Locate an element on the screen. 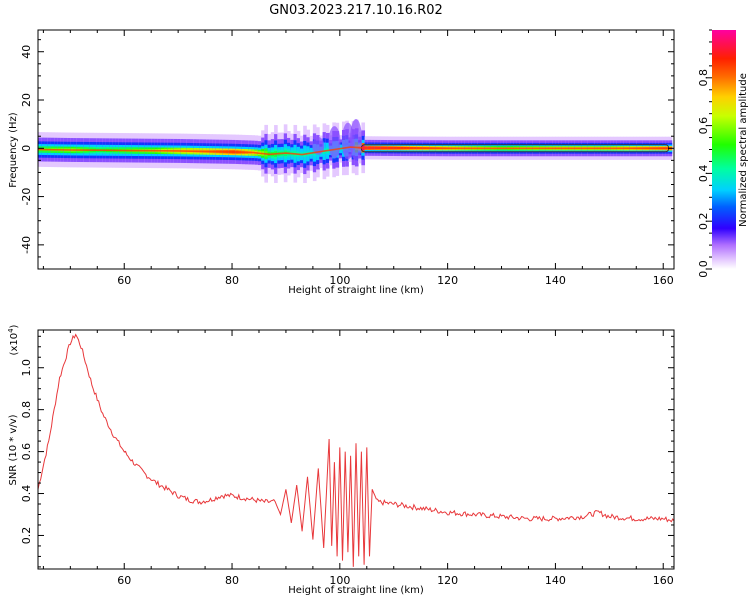 The width and height of the screenshot is (750, 600). colorbar-gradient is located at coordinates (724, 149).